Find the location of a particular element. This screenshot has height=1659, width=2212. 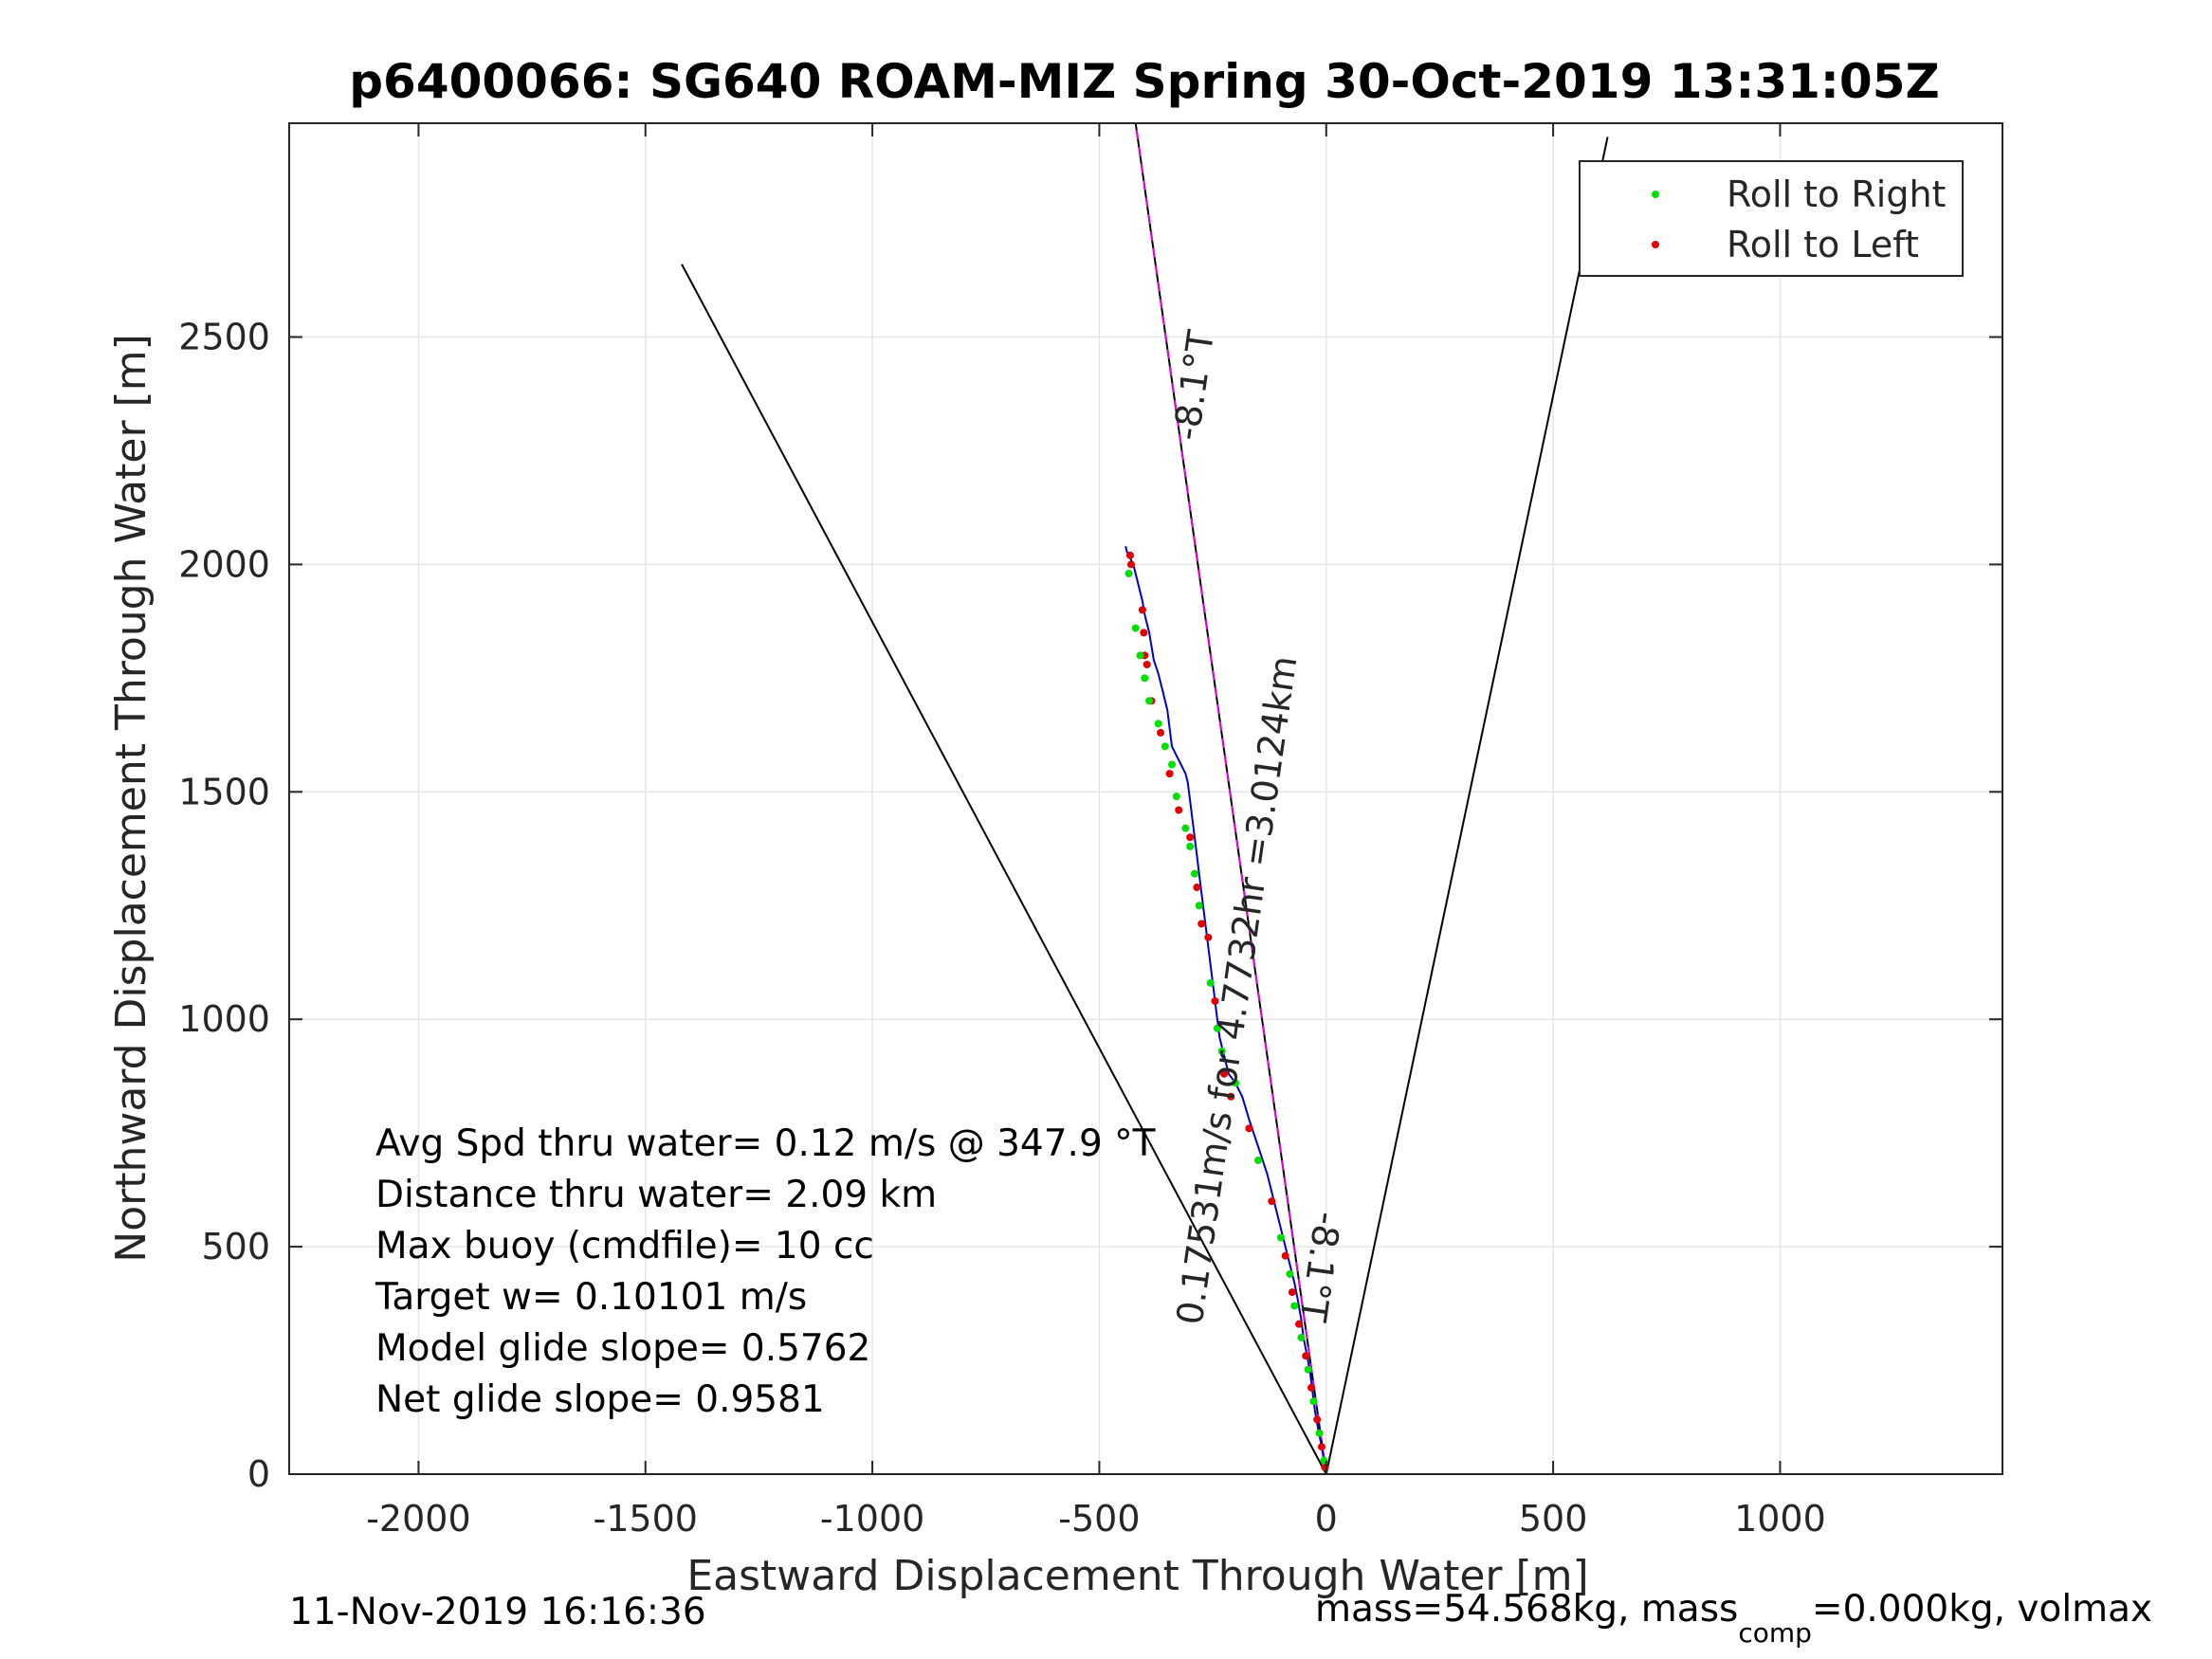

glider-track is located at coordinates (1225, 1010).